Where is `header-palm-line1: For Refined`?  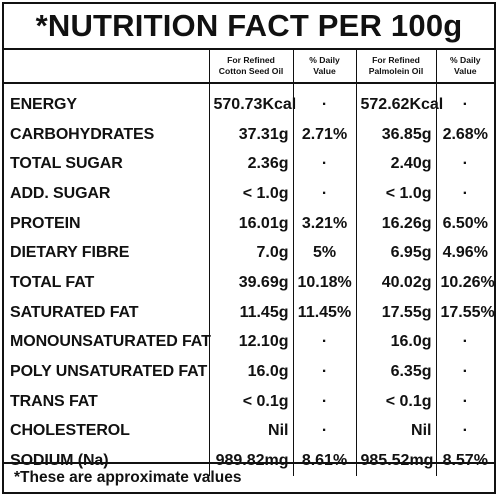 header-palm-line1: For Refined is located at coordinates (396, 60).